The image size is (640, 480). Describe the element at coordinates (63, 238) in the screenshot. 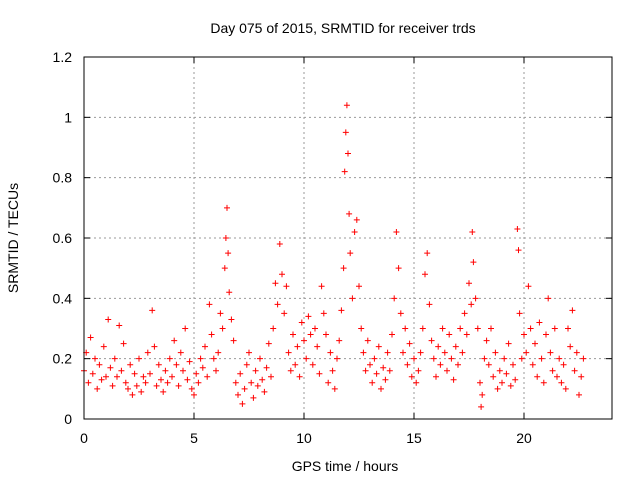

I see `y-tick-labels: 0 0.2 0.4 0.6 0.8 1 1.2` at that location.